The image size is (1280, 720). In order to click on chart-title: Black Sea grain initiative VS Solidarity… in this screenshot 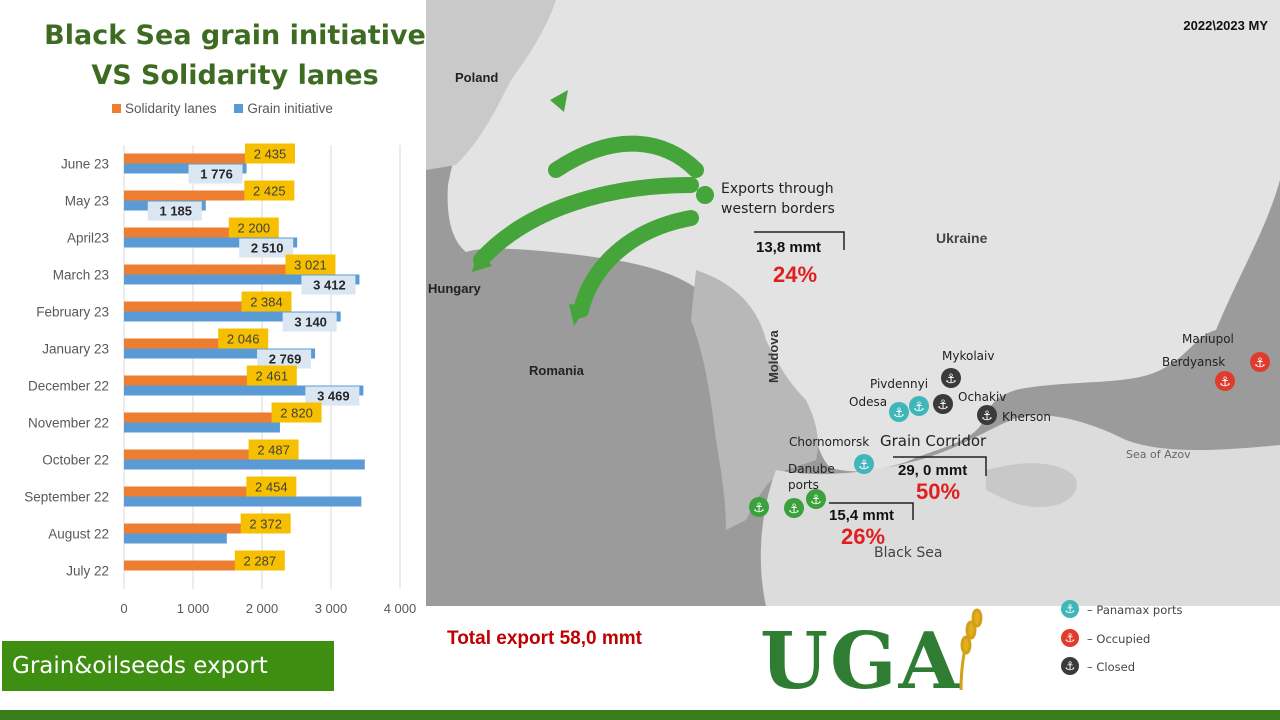, I will do `click(235, 56)`.